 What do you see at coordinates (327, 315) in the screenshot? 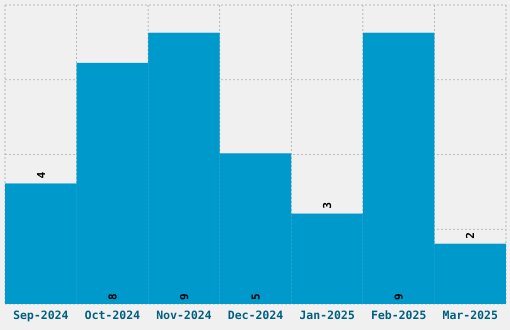
I see `x-tick-label: Jan-2025` at bounding box center [327, 315].